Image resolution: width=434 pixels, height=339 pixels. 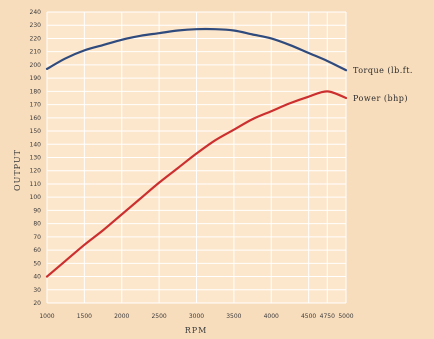 I want to click on x-tick-label: 1500, so click(x=84, y=316).